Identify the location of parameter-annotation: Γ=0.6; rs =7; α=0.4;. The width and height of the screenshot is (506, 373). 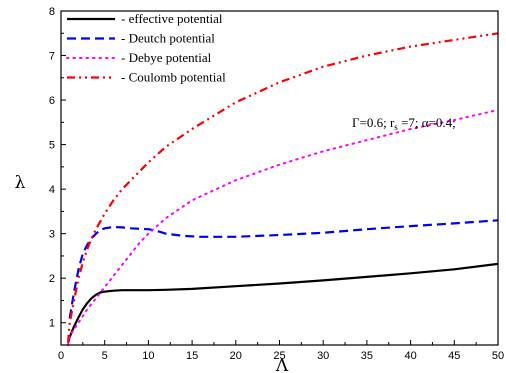
(404, 123).